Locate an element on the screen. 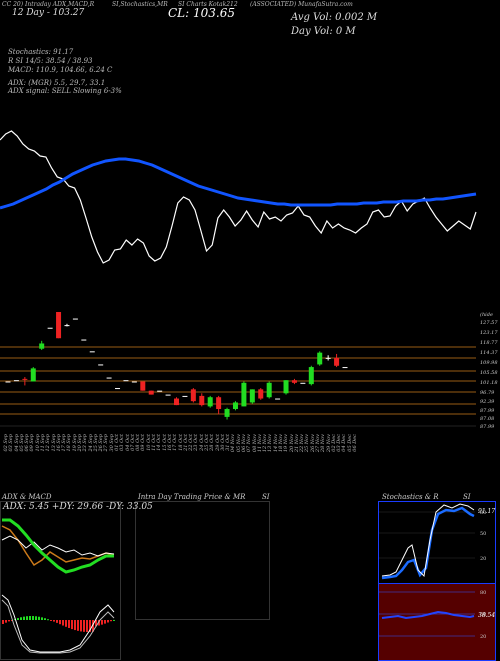  adx-values: ADX: 5.45 +DY: 29.66 -DY: 33.05 is located at coordinates (78, 507).